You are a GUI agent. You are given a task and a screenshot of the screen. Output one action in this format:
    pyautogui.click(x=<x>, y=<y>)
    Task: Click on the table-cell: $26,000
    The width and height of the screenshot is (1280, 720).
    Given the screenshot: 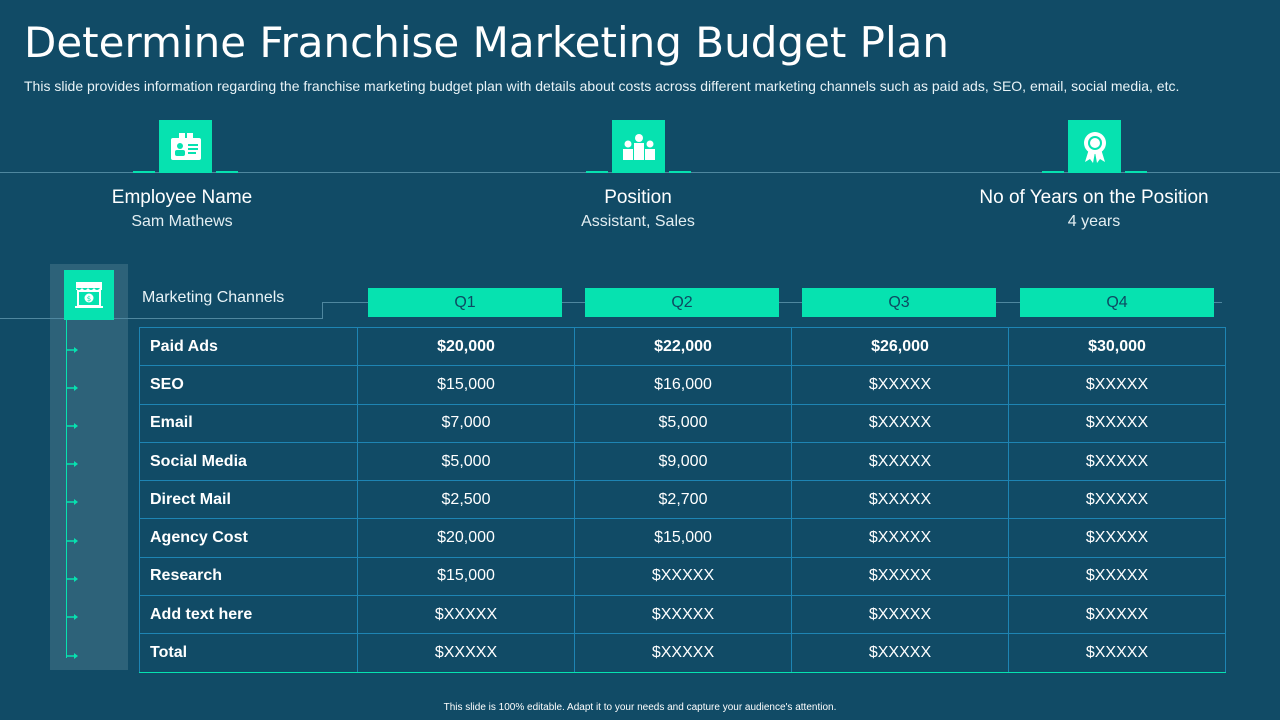 What is the action you would take?
    pyautogui.click(x=900, y=346)
    